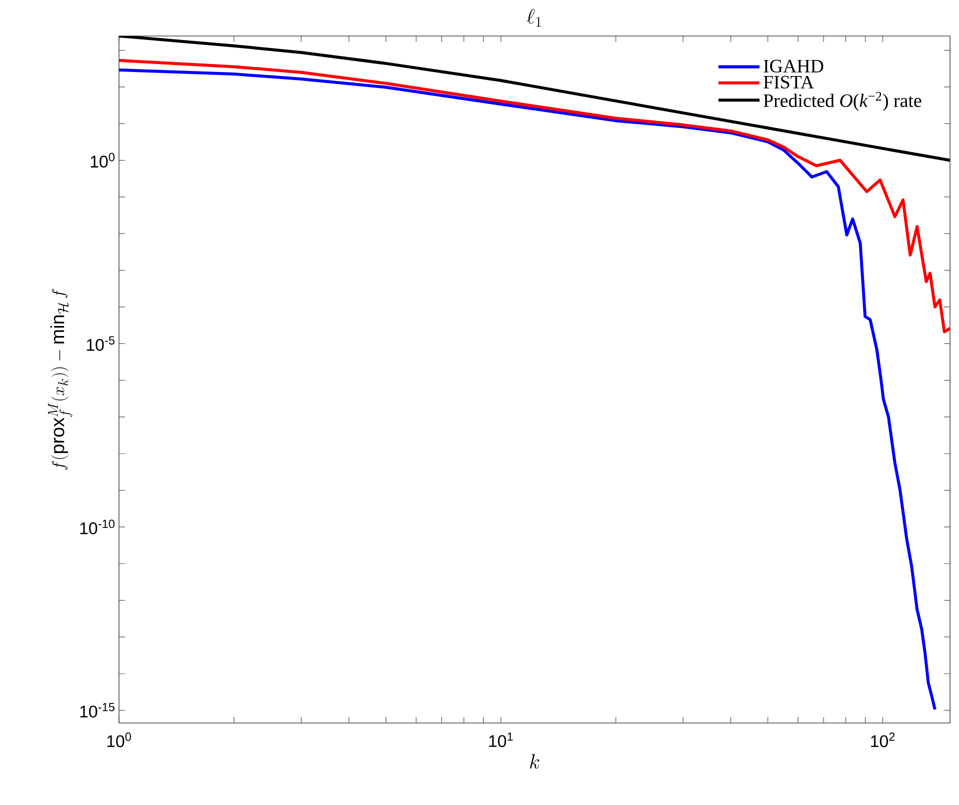 The image size is (959, 805). Describe the element at coordinates (794, 66) in the screenshot. I see `legend-label: IGAHD` at that location.